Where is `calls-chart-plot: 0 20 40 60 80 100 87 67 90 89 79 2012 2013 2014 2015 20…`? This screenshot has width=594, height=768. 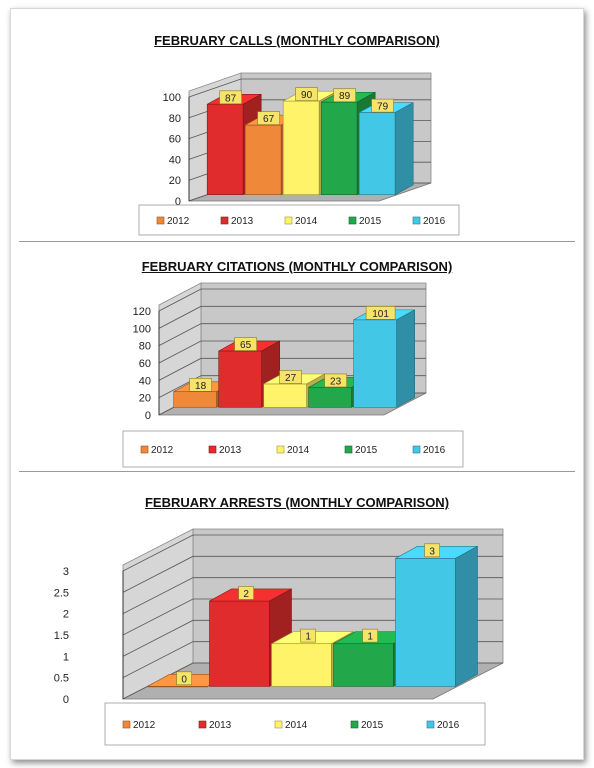
calls-chart-plot: 0 20 40 60 80 100 87 67 90 89 79 2012 2013 2014 2015 20… is located at coordinates (299, 154).